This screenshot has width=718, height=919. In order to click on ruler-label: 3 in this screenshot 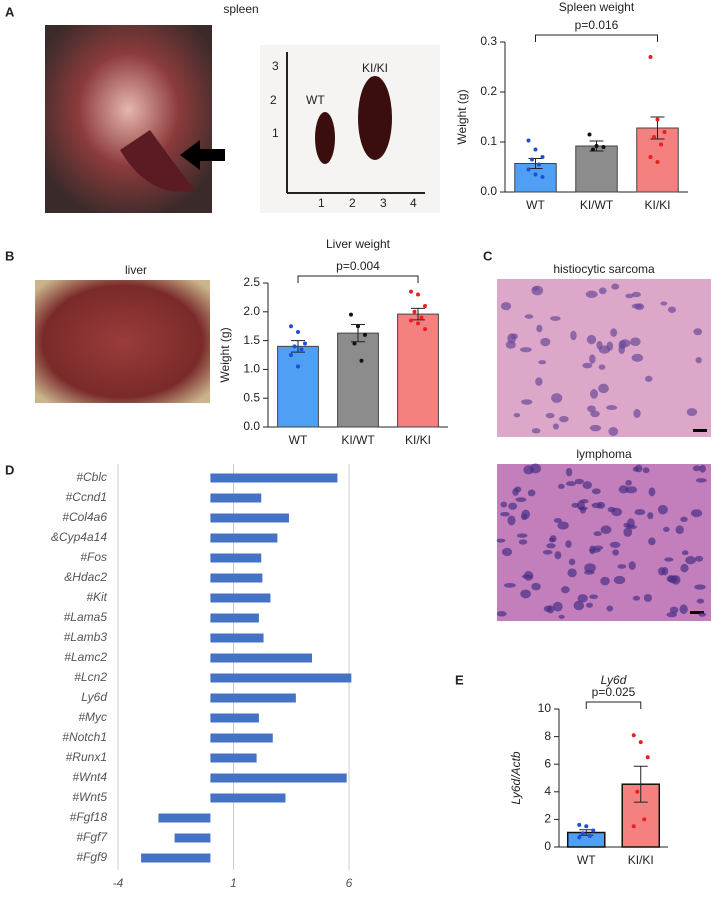, I will do `click(383, 203)`.